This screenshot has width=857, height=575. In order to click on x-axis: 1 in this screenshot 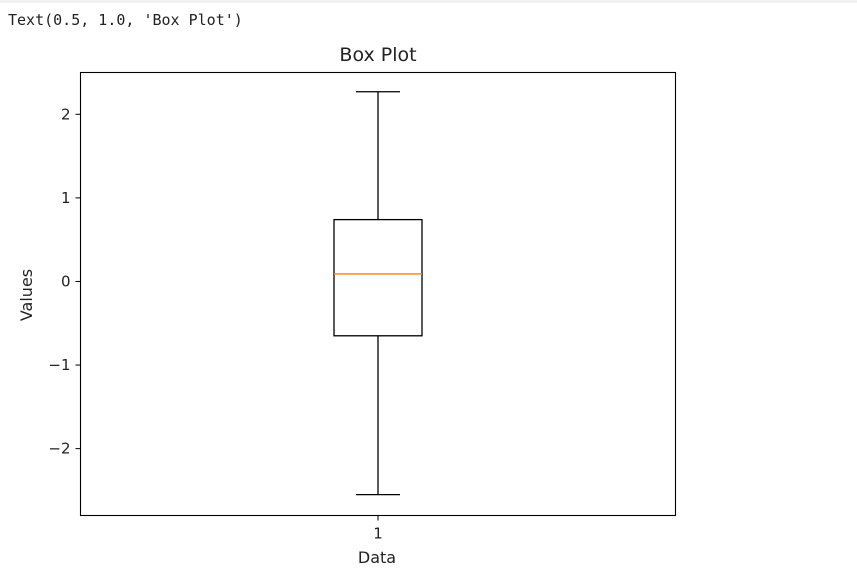, I will do `click(378, 529)`.